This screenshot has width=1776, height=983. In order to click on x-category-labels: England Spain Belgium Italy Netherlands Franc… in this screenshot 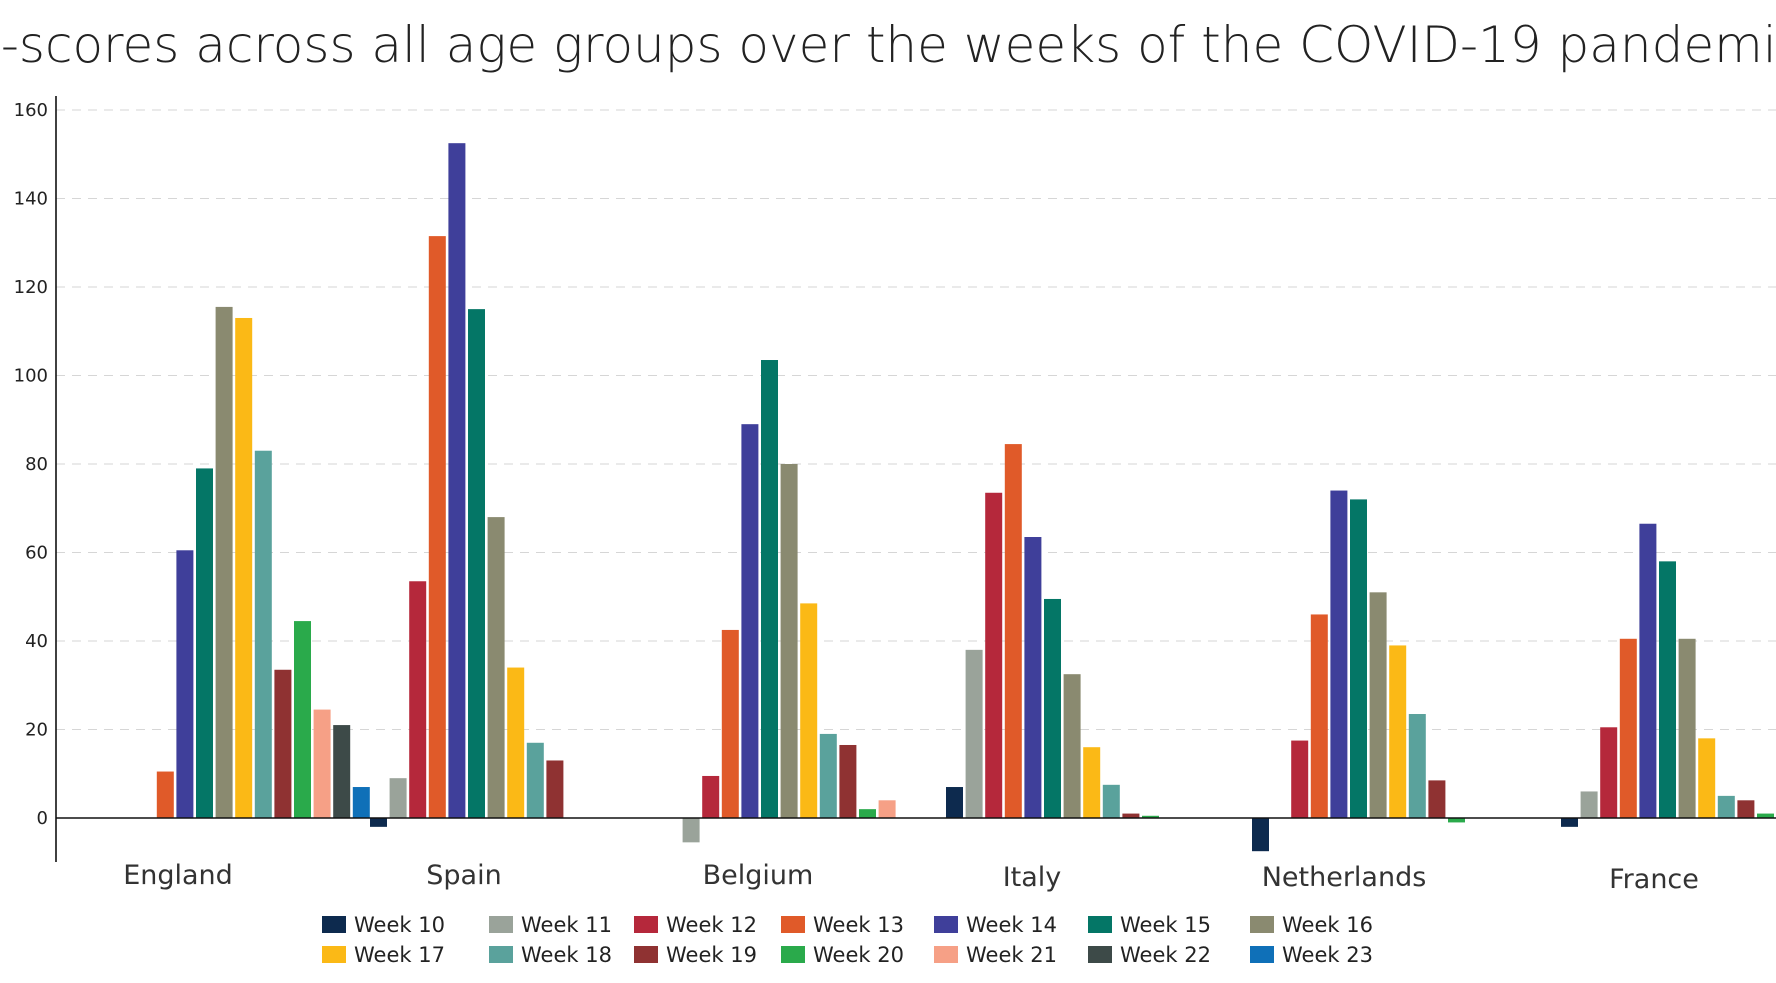, I will do `click(911, 877)`.